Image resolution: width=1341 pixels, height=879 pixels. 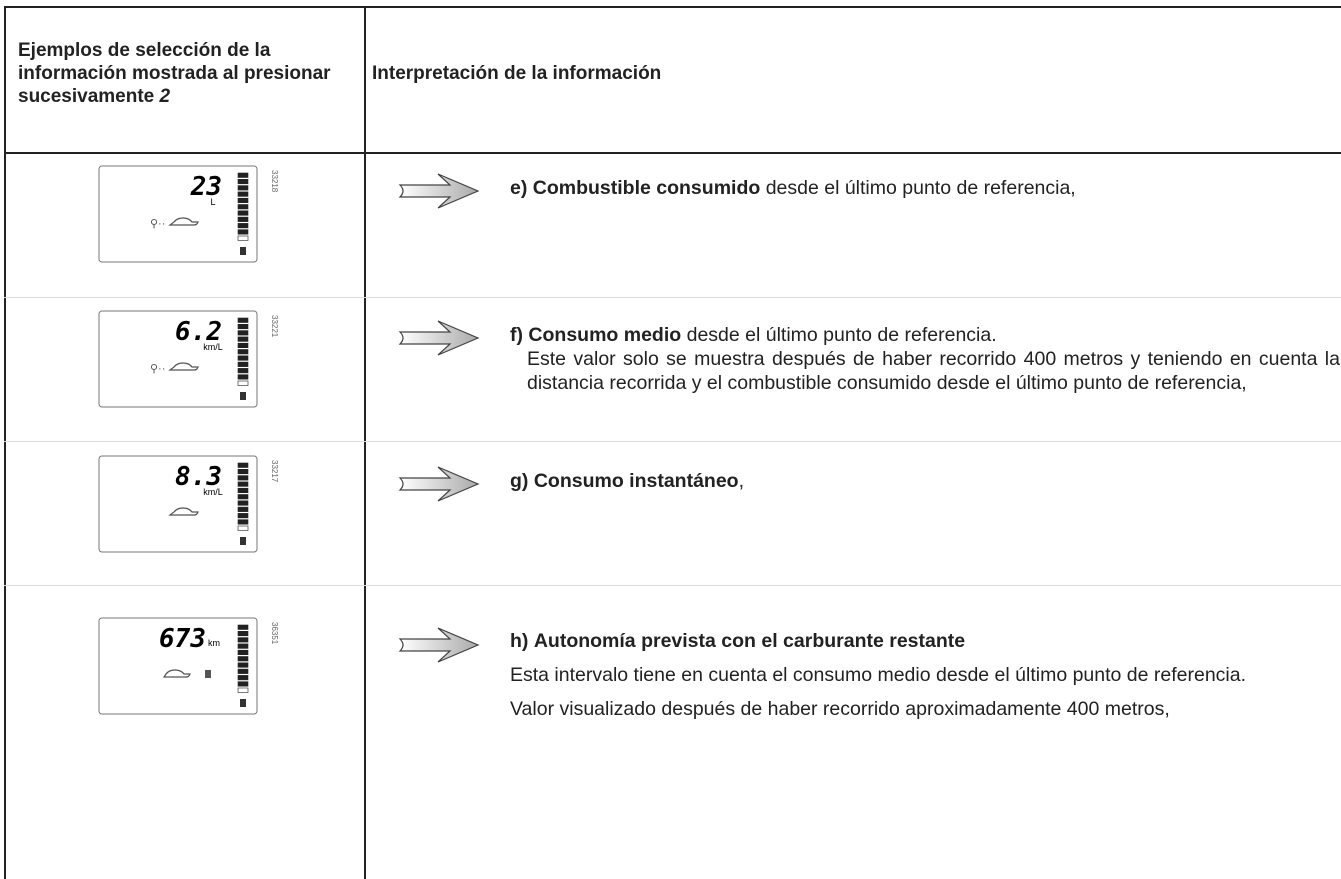 I want to click on lcd-display: 8.3km/L 33217, so click(x=188, y=504).